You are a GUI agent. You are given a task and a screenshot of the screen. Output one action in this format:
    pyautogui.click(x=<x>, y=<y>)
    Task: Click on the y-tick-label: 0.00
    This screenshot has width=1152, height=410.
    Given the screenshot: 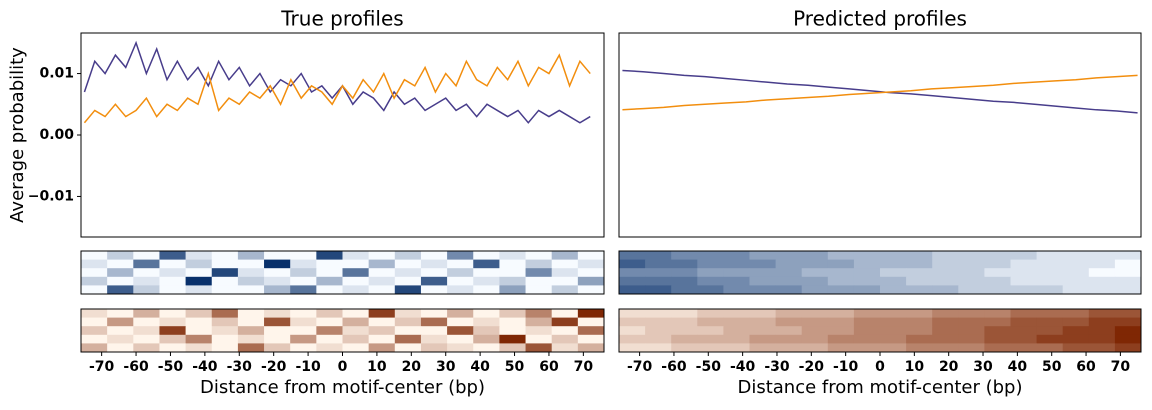 What is the action you would take?
    pyautogui.click(x=56, y=135)
    